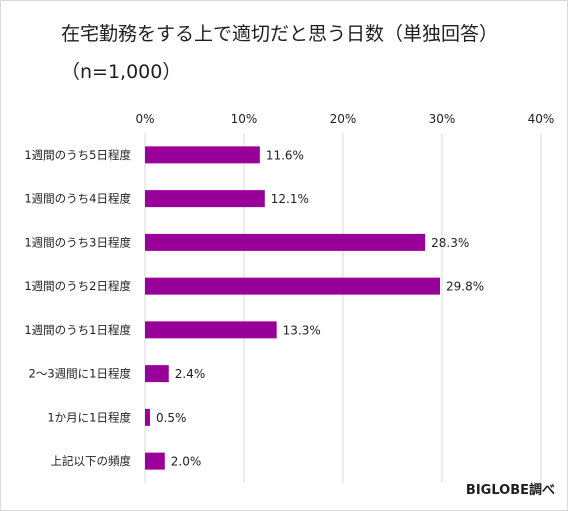 This screenshot has height=511, width=568. I want to click on data-label: 2.0%, so click(186, 462).